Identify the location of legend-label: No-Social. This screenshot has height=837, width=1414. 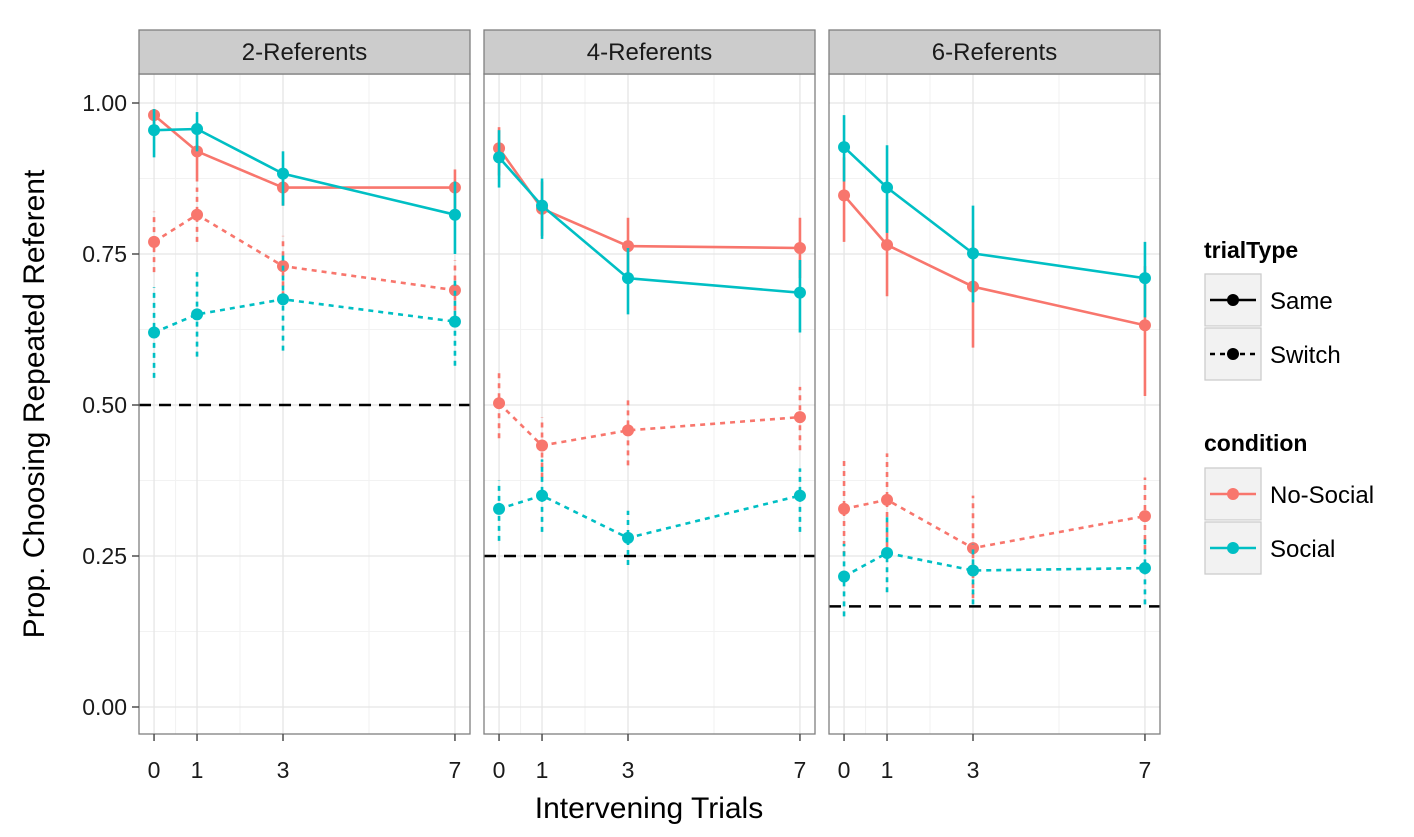
(1322, 495).